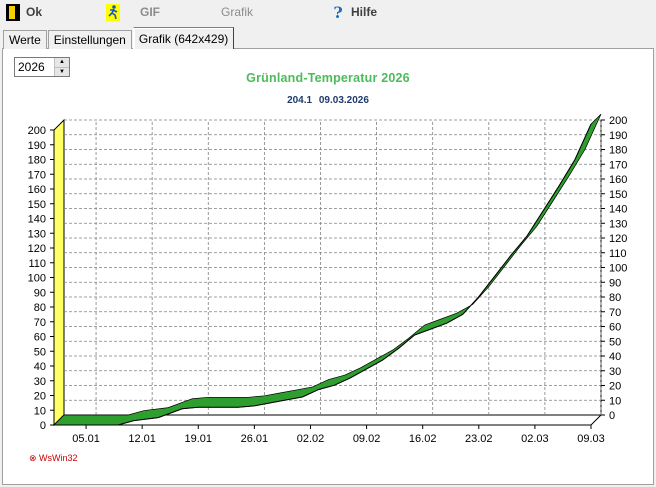 The image size is (656, 487). I want to click on tab-einstellungen-label: Einstellungen, so click(89, 40).